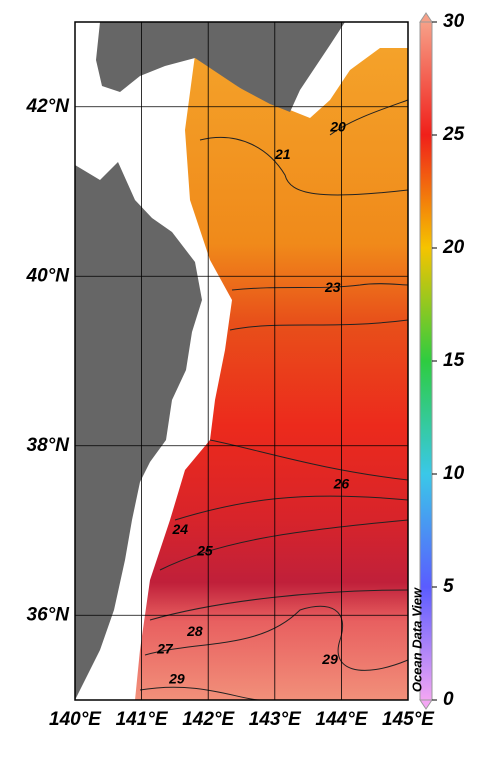 The image size is (480, 759). What do you see at coordinates (341, 719) in the screenshot?
I see `x-tick-label: 144°E` at bounding box center [341, 719].